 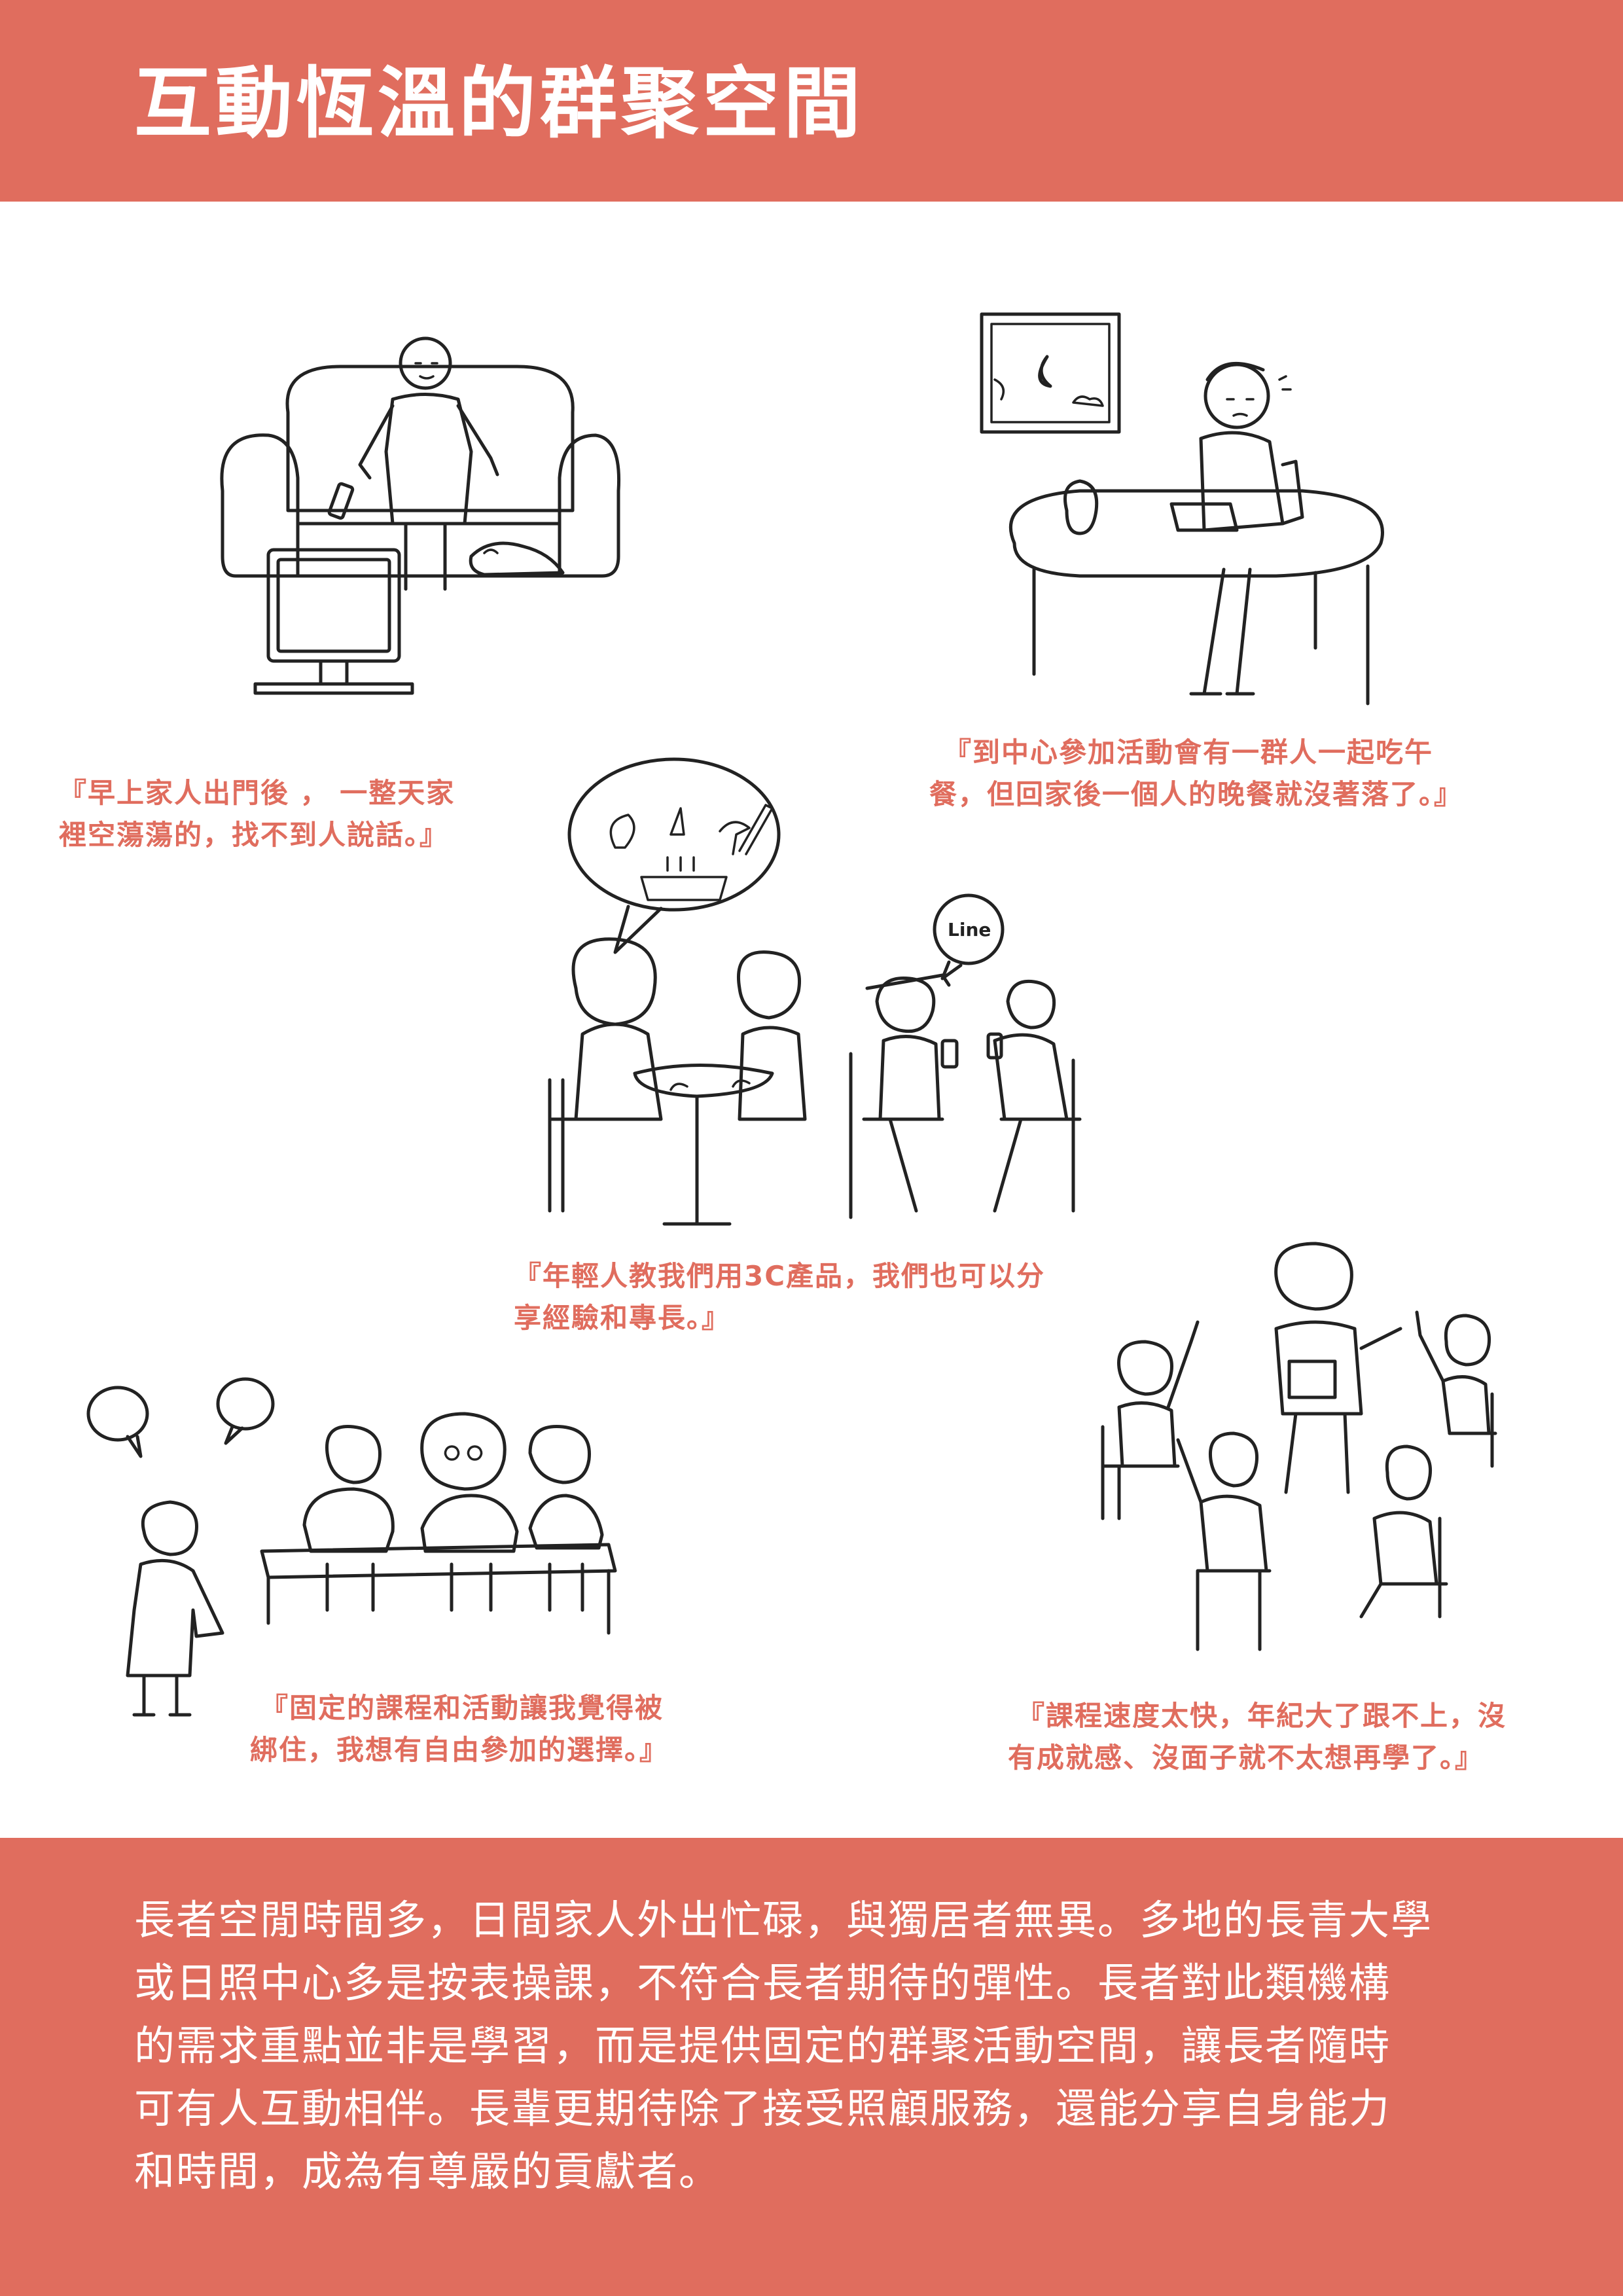 I want to click on illustration-dinner-alone, so click(x=1197, y=510).